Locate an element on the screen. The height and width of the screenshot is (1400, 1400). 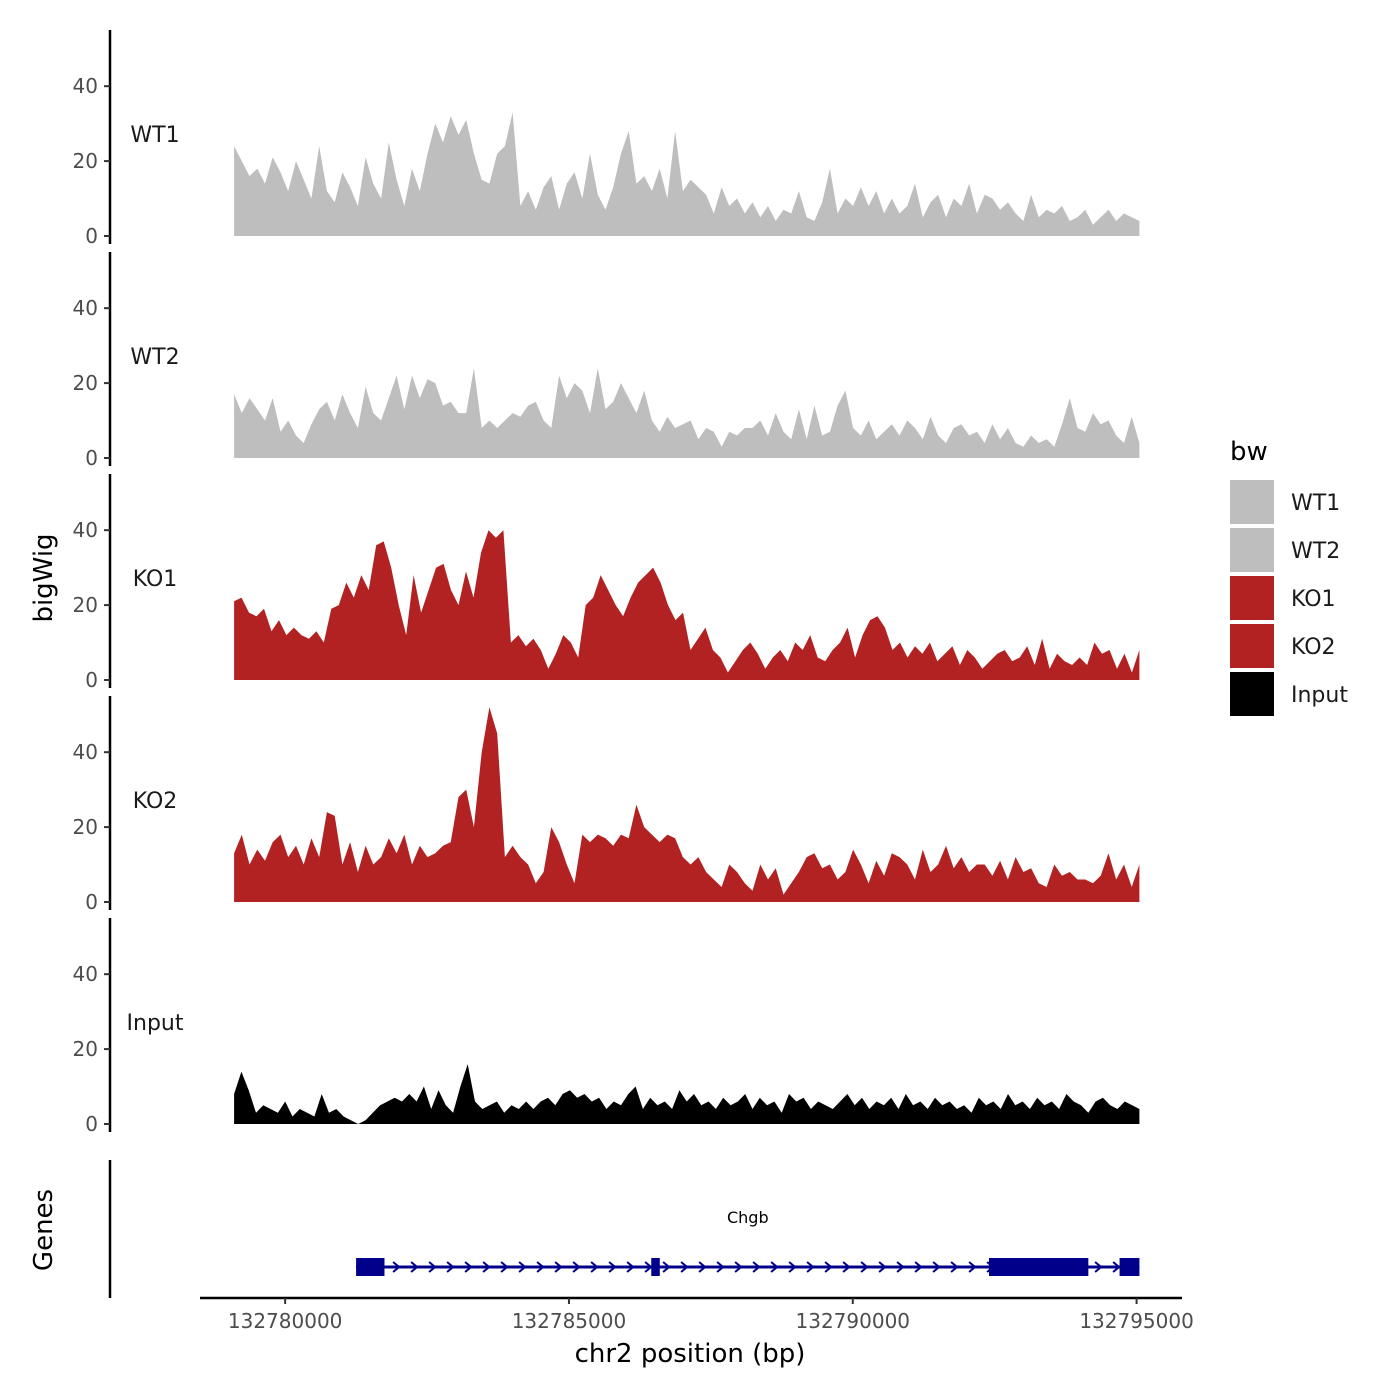
legend: bw WT1 WT2 KO1 KO2 Input is located at coordinates (1289, 576).